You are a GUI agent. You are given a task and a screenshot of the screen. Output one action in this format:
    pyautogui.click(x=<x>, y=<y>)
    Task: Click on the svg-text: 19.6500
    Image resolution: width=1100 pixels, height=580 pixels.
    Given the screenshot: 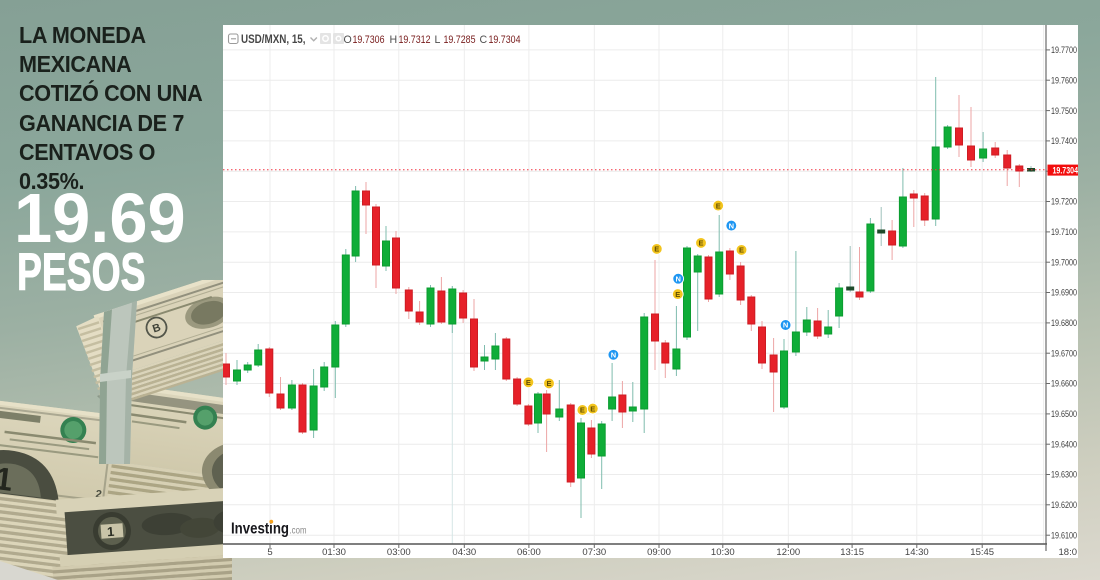 What is the action you would take?
    pyautogui.click(x=1064, y=414)
    